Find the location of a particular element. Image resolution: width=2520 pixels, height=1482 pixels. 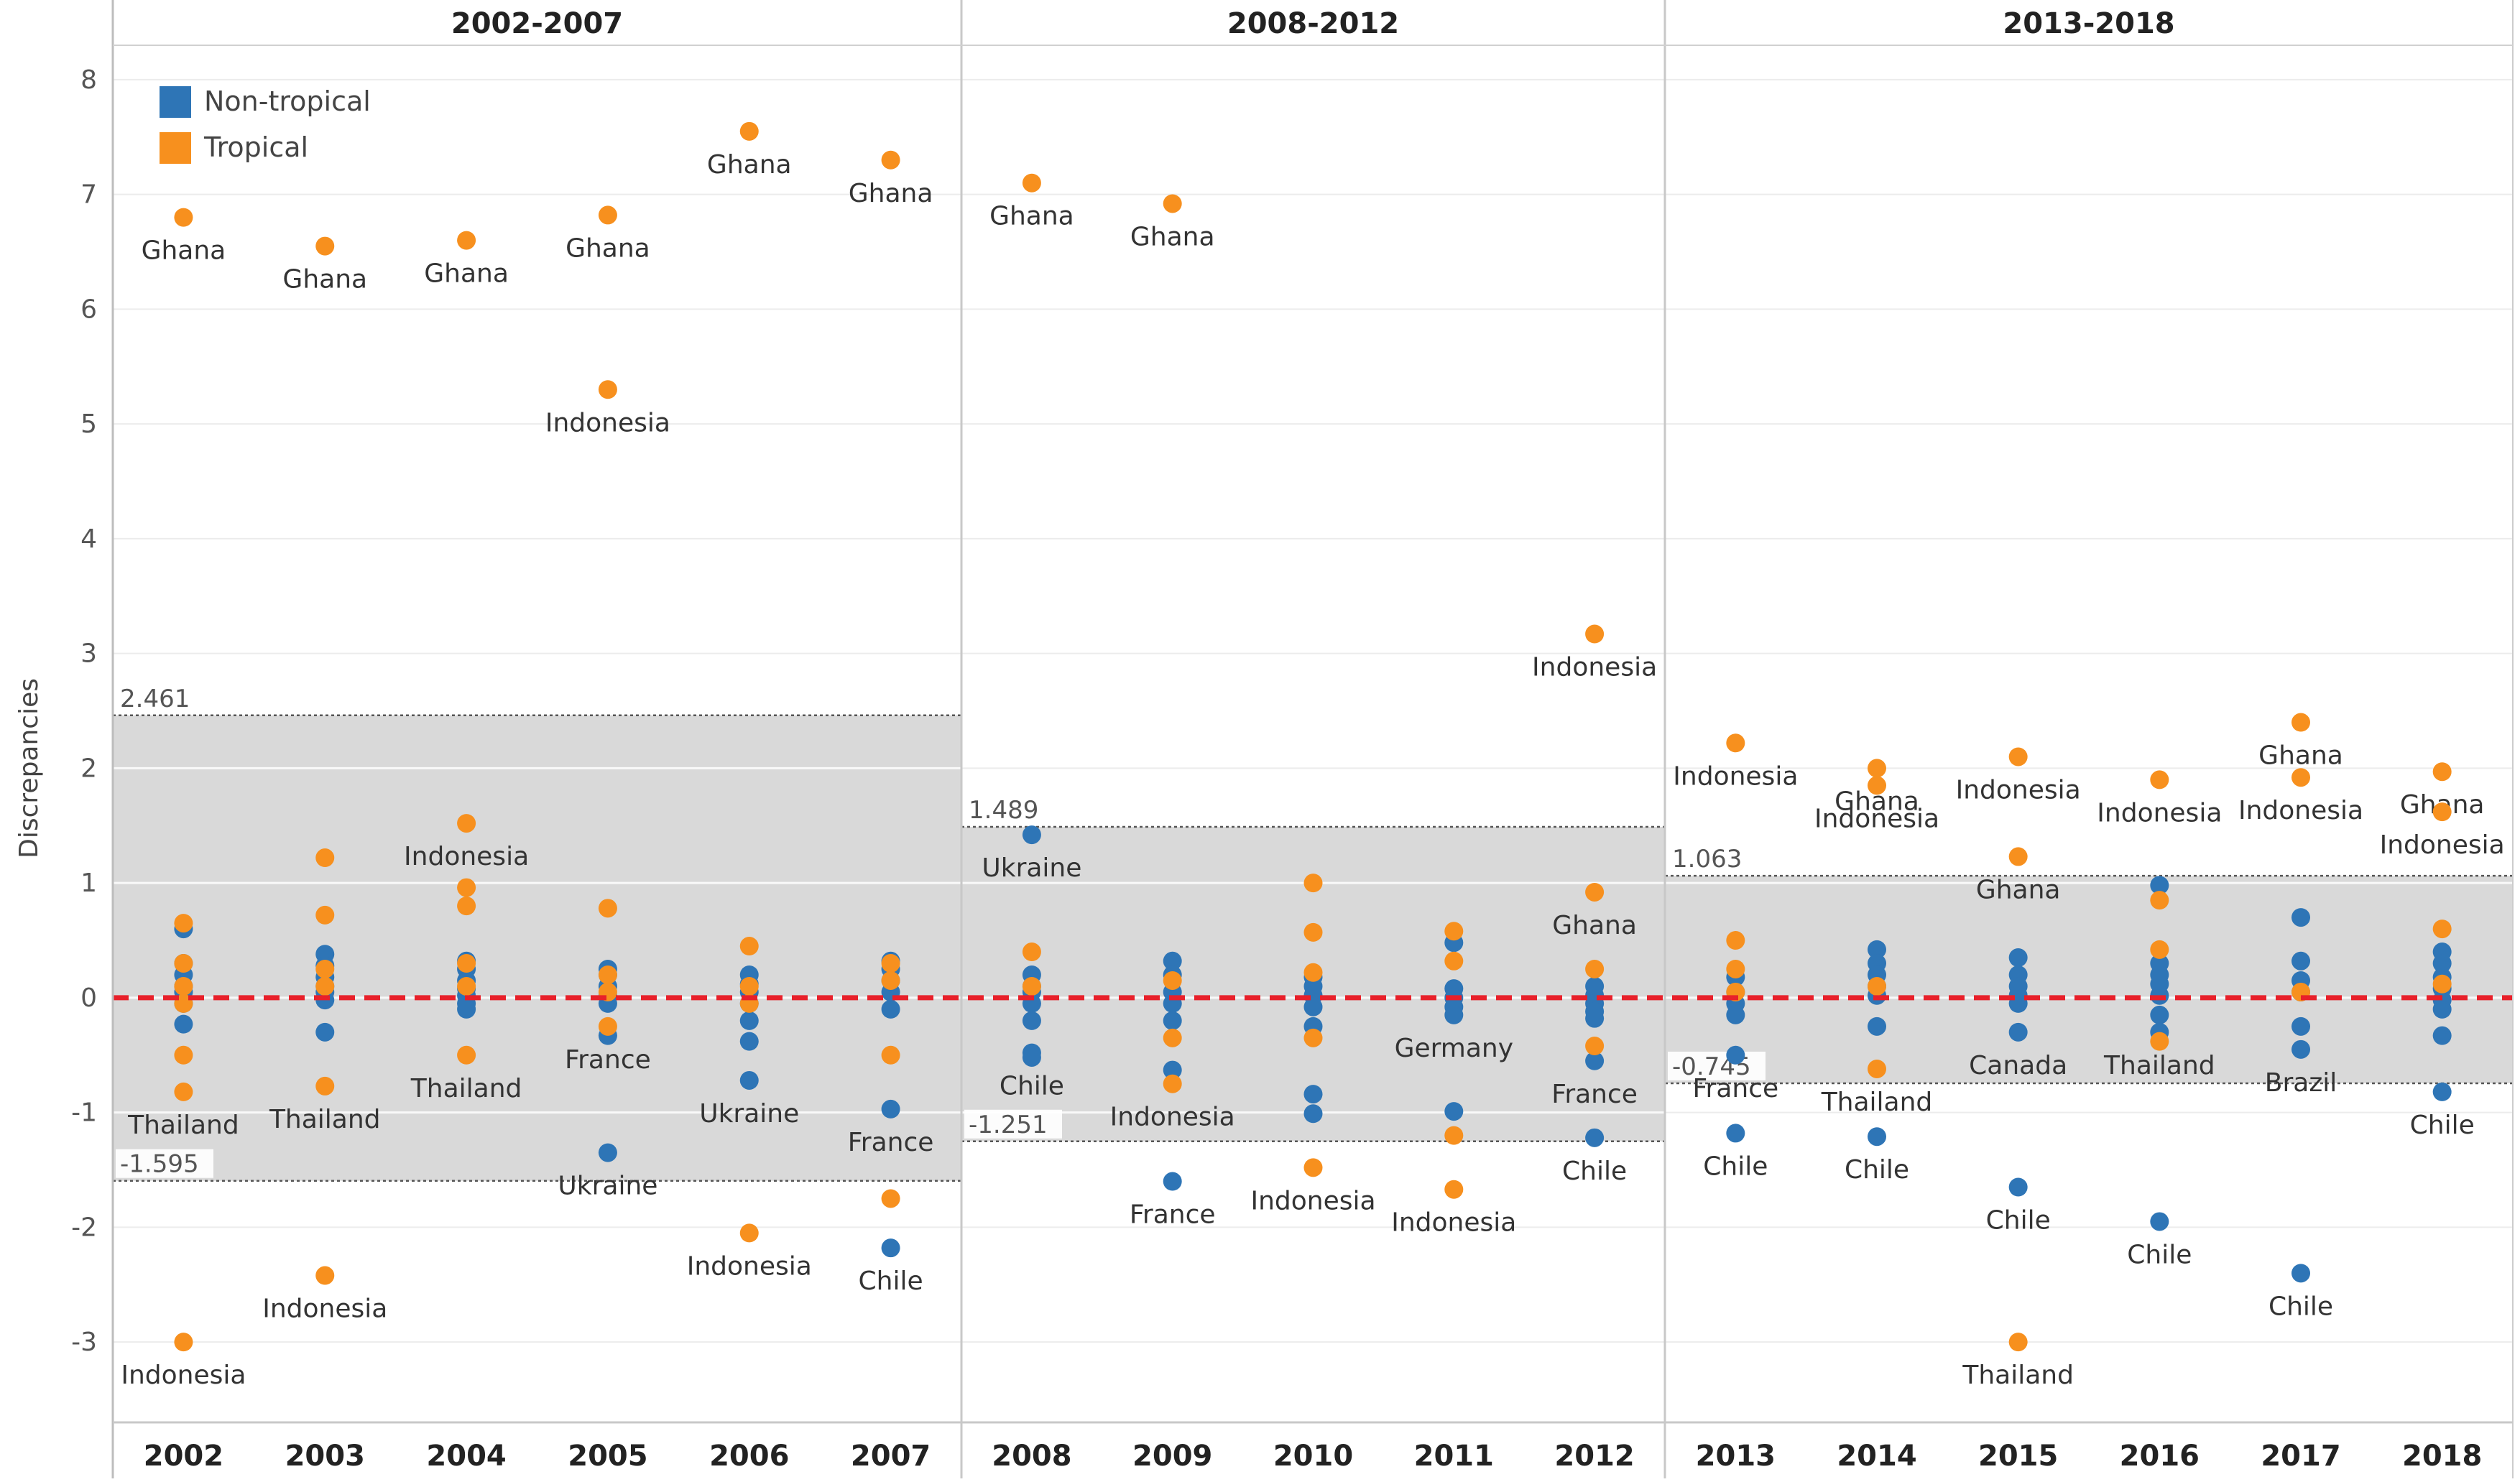

year-tick-label: 2009 is located at coordinates (1172, 1456).